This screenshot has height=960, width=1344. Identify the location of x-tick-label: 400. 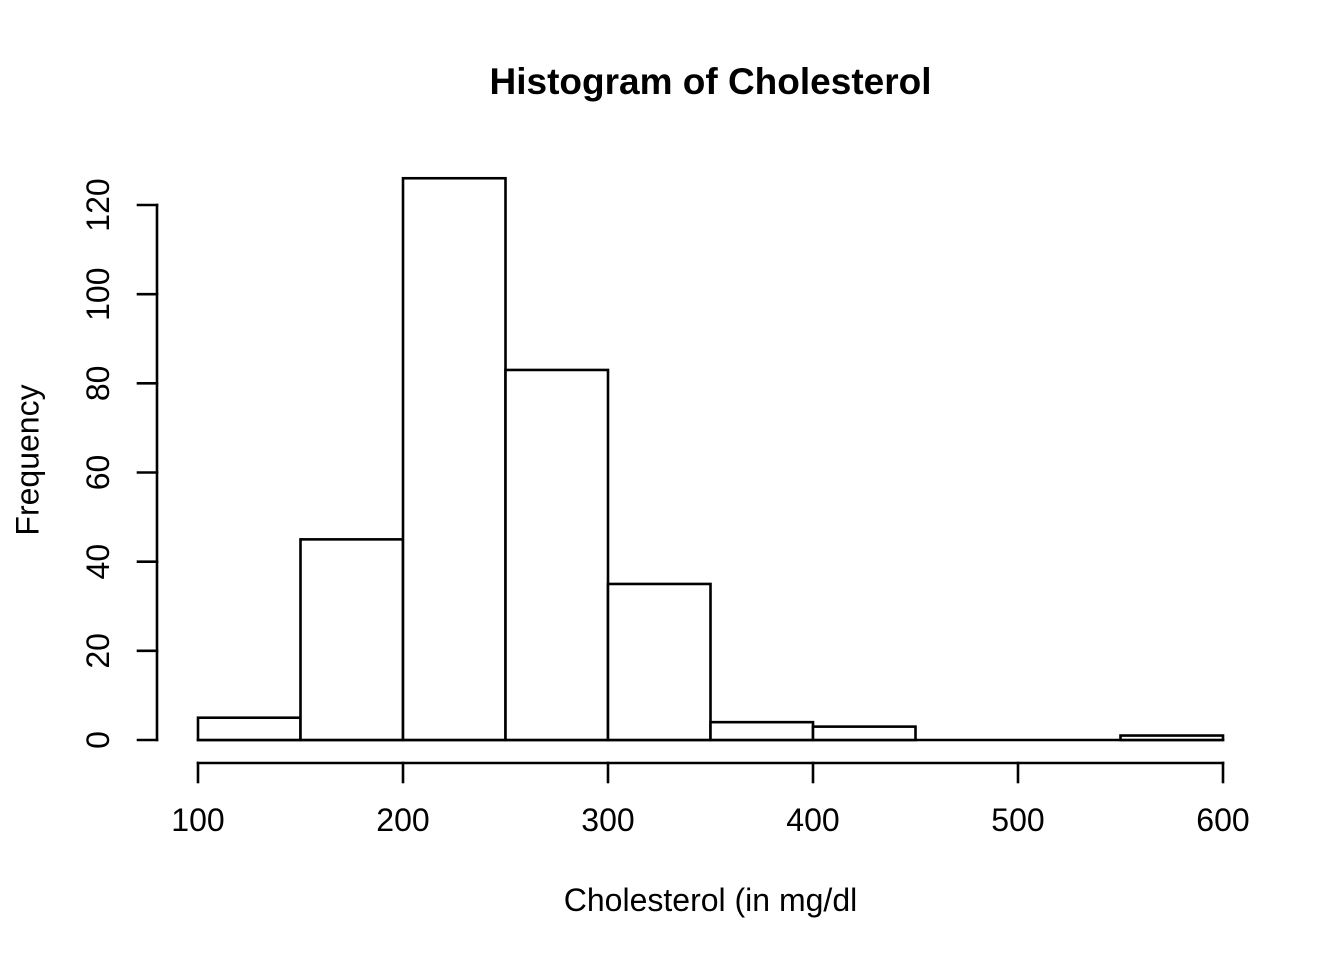
(812, 820).